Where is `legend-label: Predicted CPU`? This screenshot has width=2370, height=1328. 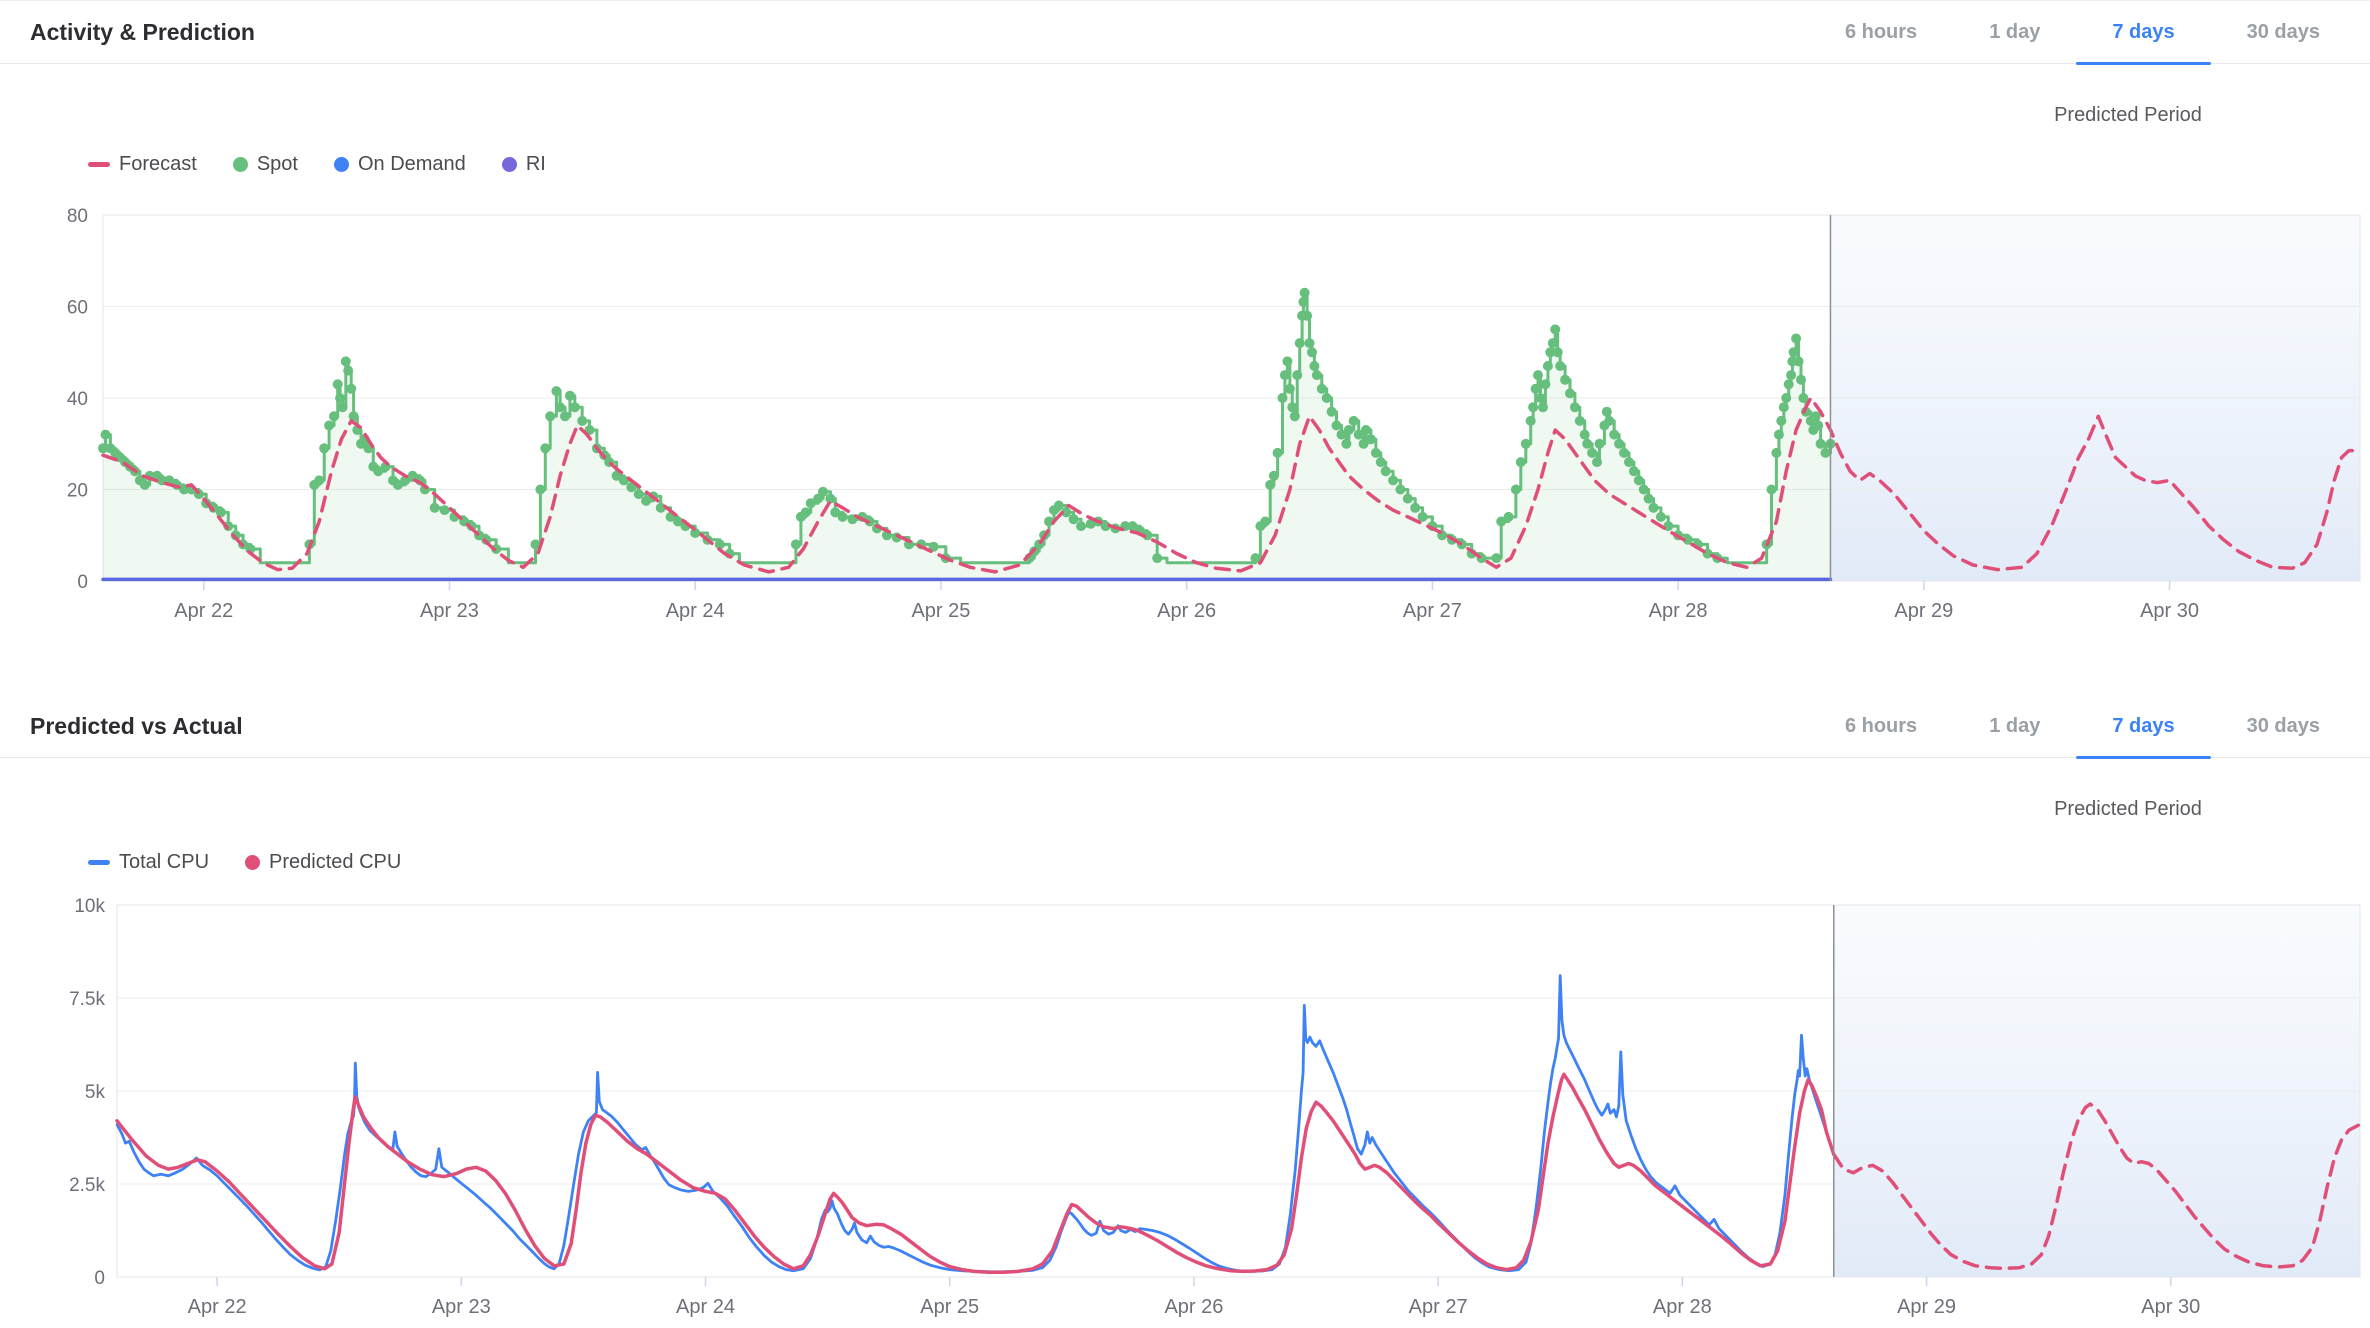
legend-label: Predicted CPU is located at coordinates (335, 862).